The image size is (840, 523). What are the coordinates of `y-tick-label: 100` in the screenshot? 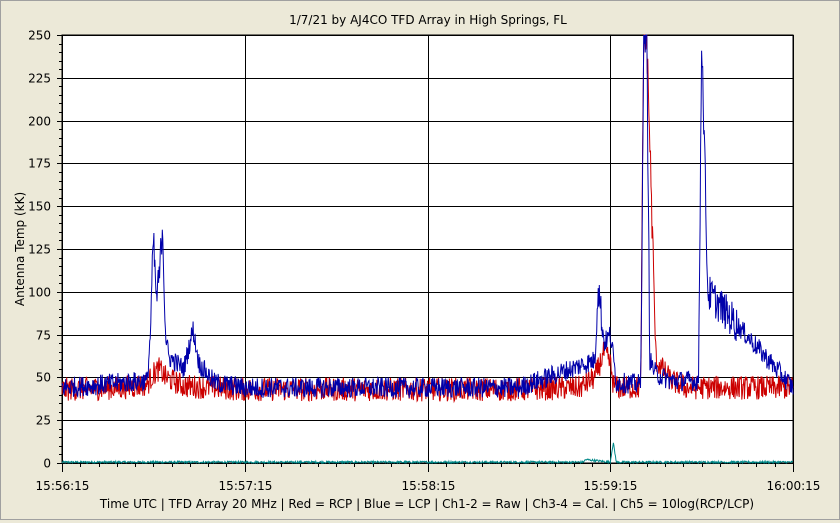 It's located at (39, 293).